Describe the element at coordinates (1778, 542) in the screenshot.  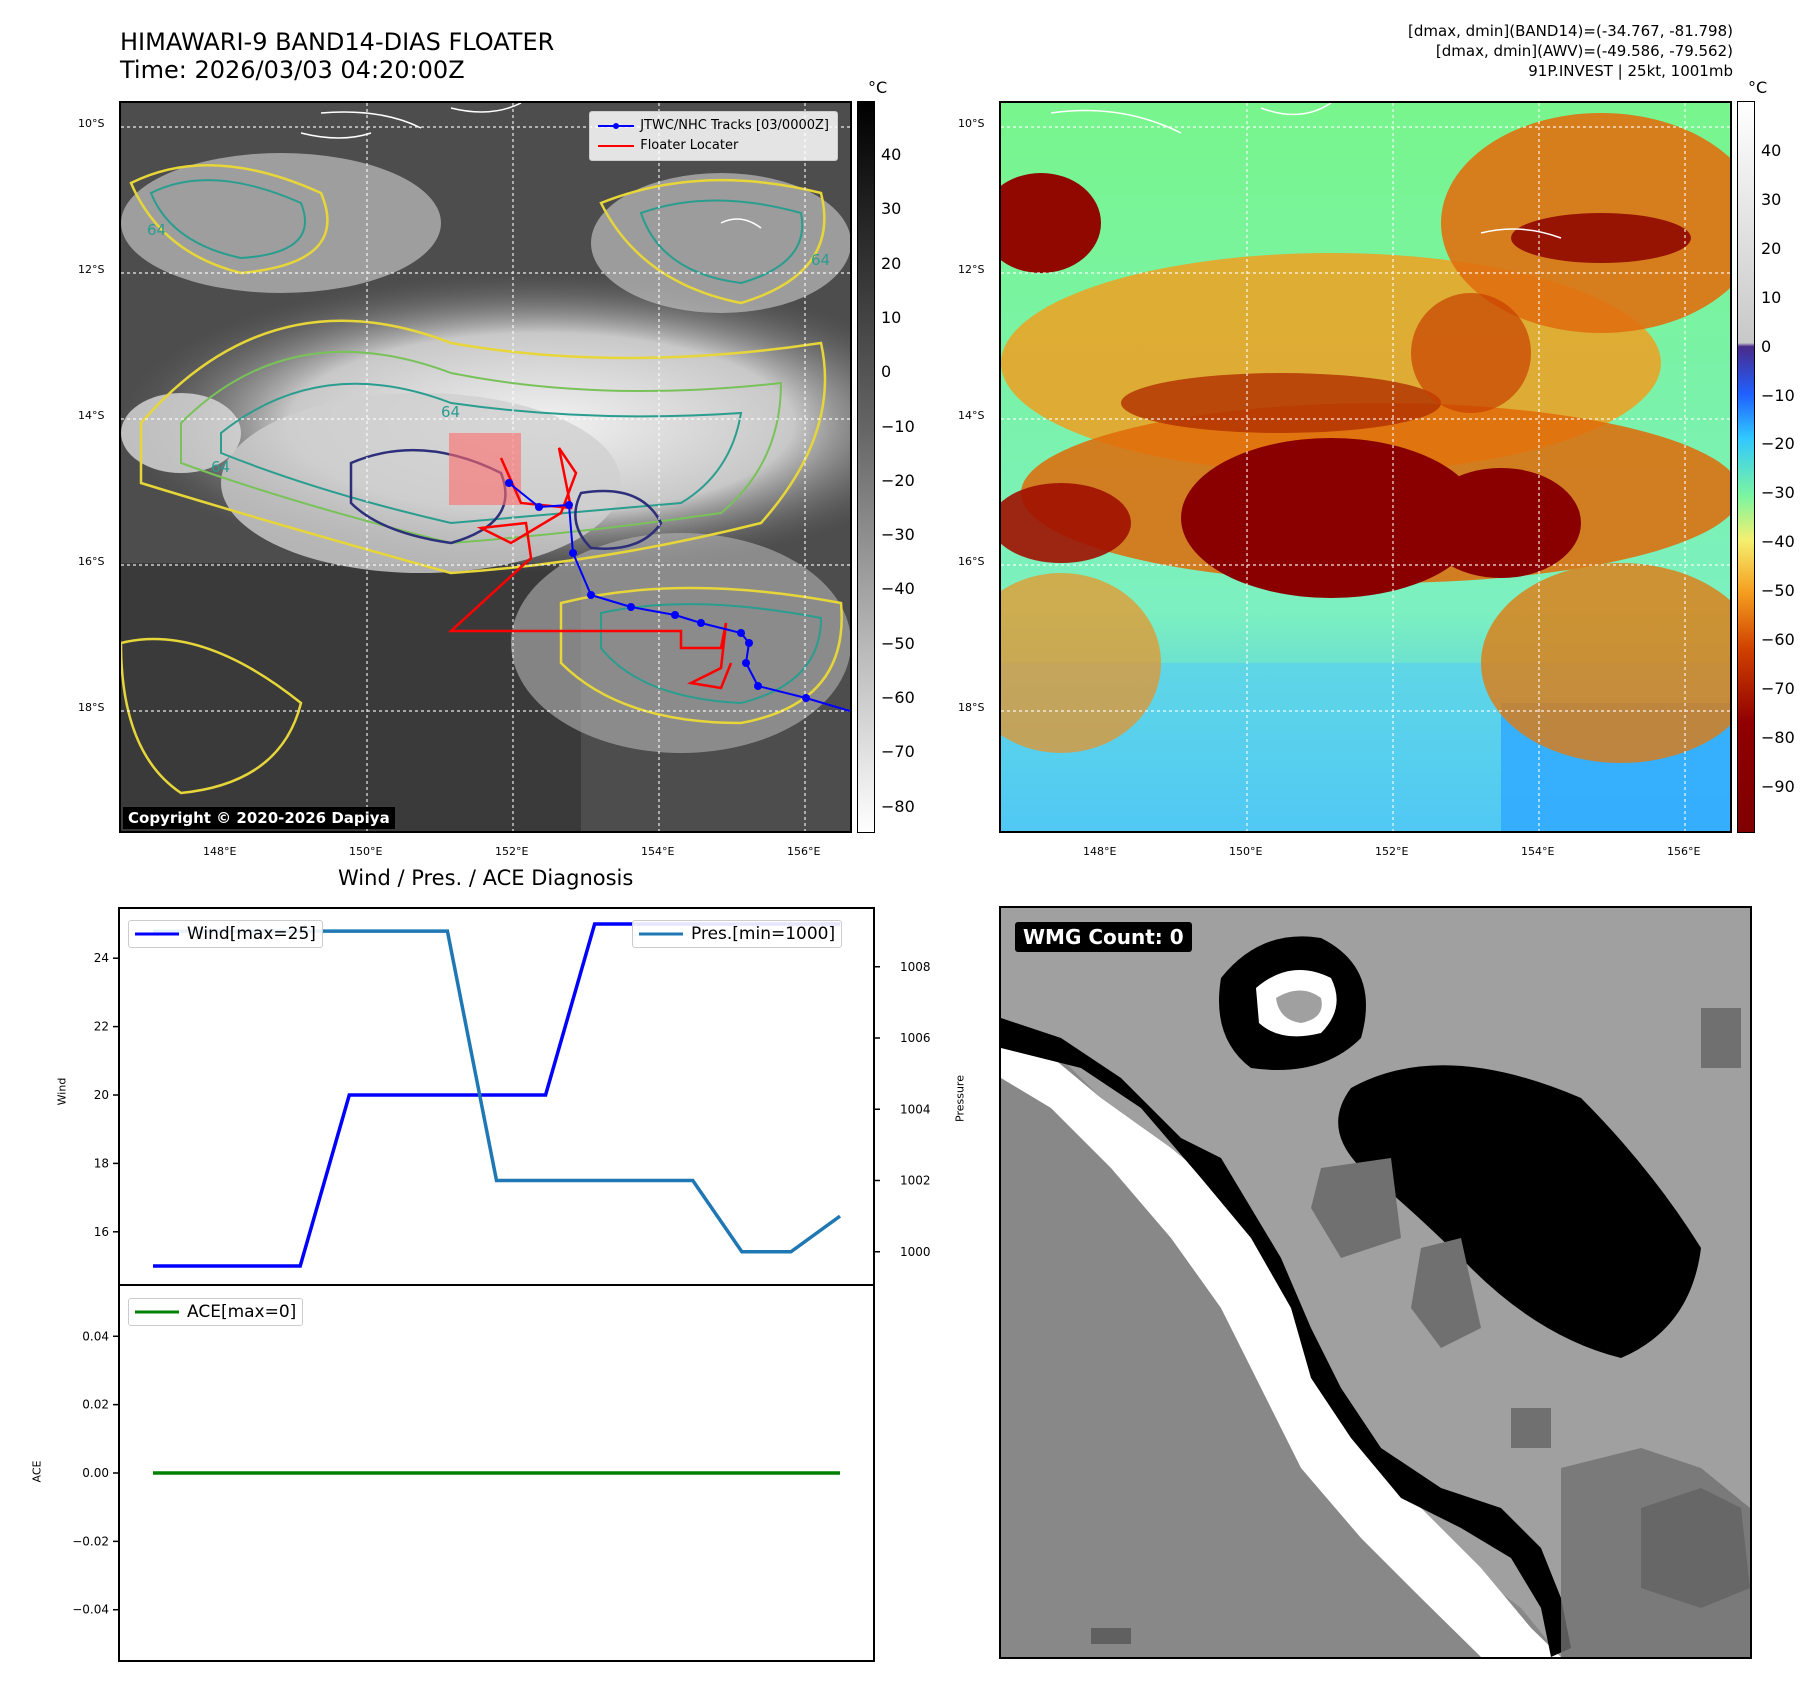
I see `awv-colorbar-tick: −40` at that location.